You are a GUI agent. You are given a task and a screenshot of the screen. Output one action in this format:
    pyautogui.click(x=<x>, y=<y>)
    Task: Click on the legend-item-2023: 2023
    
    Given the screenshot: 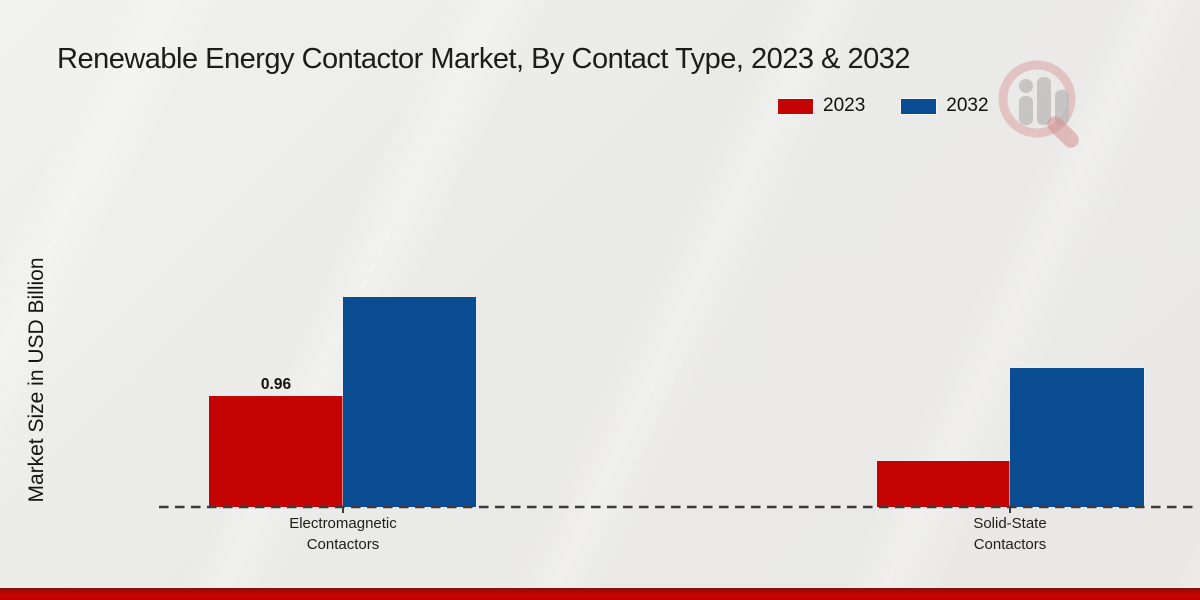 What is the action you would take?
    pyautogui.click(x=821, y=106)
    